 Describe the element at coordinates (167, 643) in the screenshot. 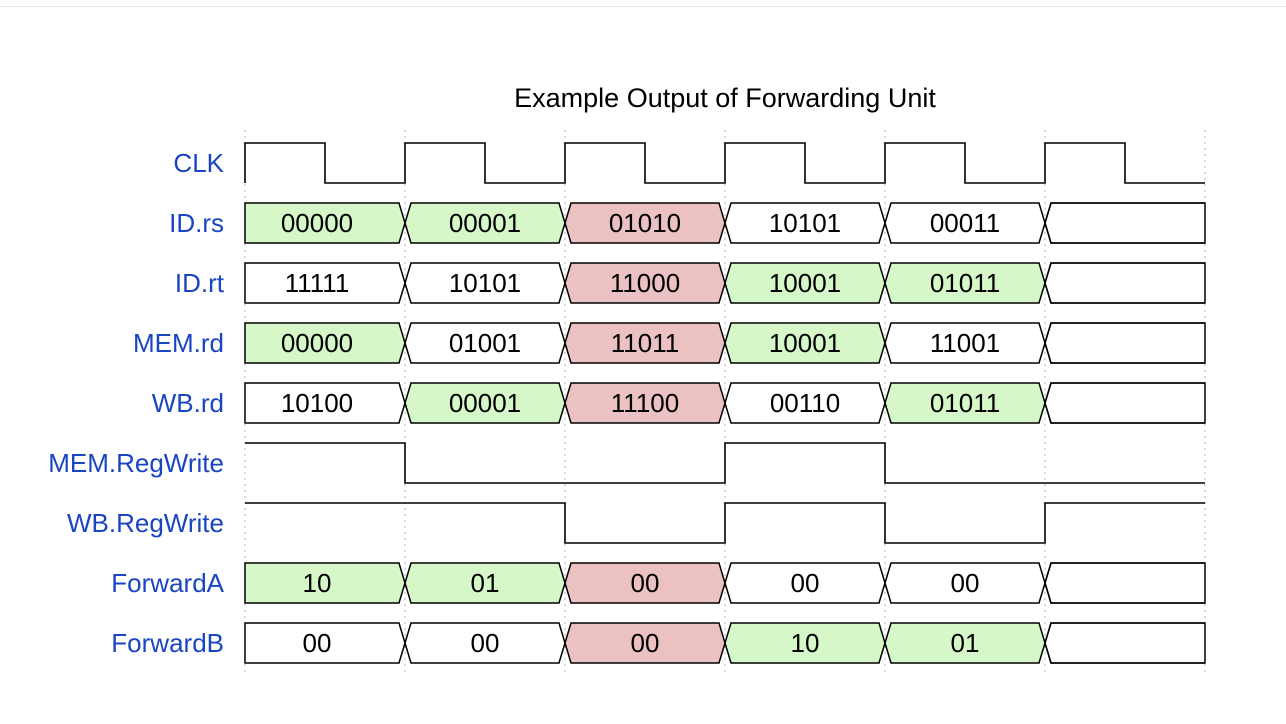

I see `signal-label: ForwardB` at that location.